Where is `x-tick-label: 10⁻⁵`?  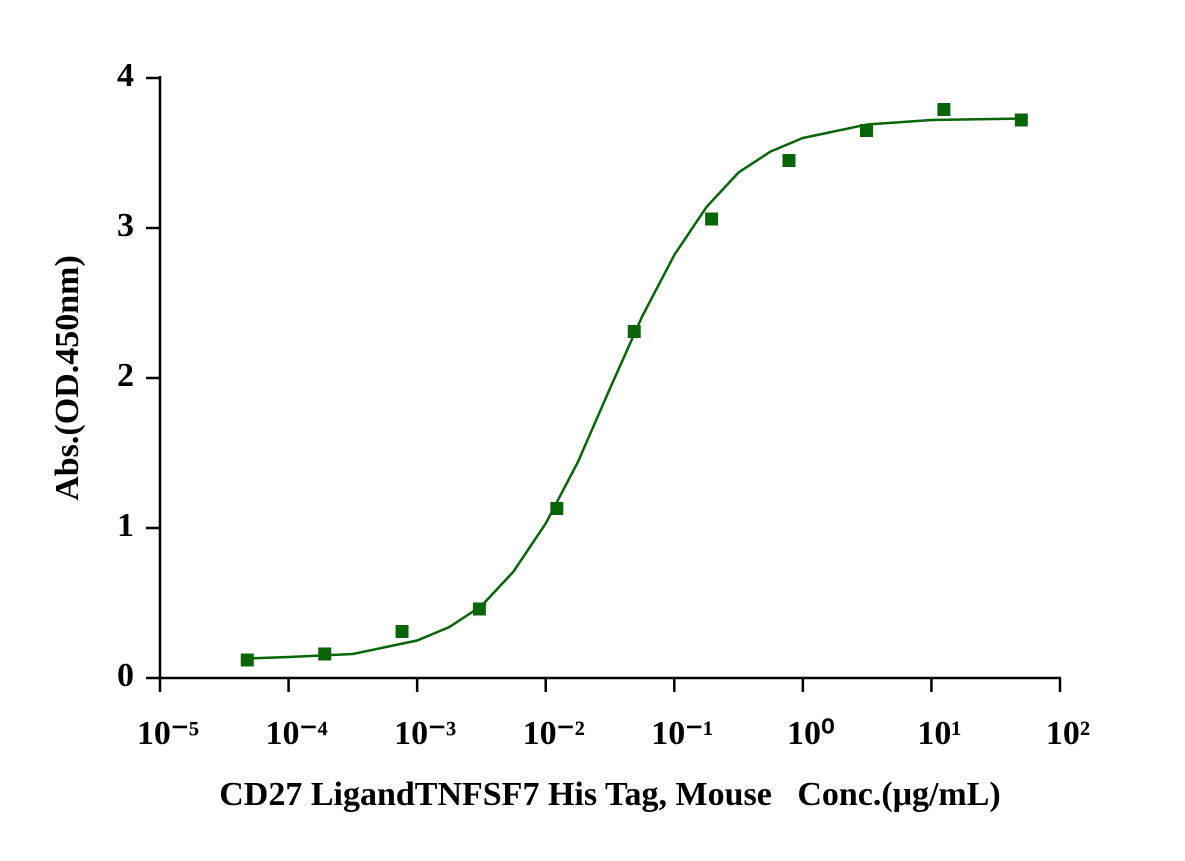 x-tick-label: 10⁻⁵ is located at coordinates (168, 733).